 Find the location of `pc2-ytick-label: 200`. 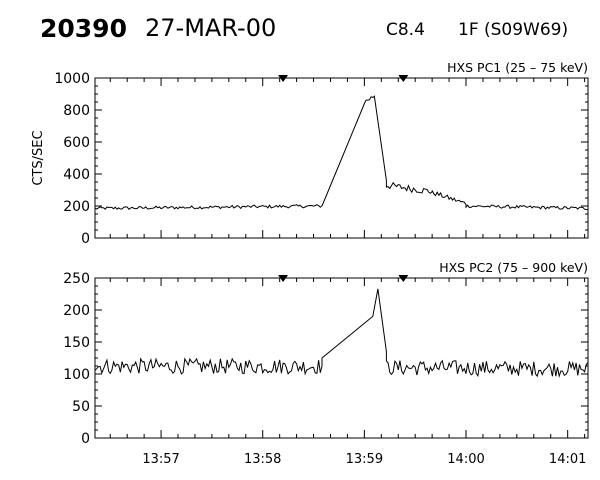

pc2-ytick-label: 200 is located at coordinates (76, 311).